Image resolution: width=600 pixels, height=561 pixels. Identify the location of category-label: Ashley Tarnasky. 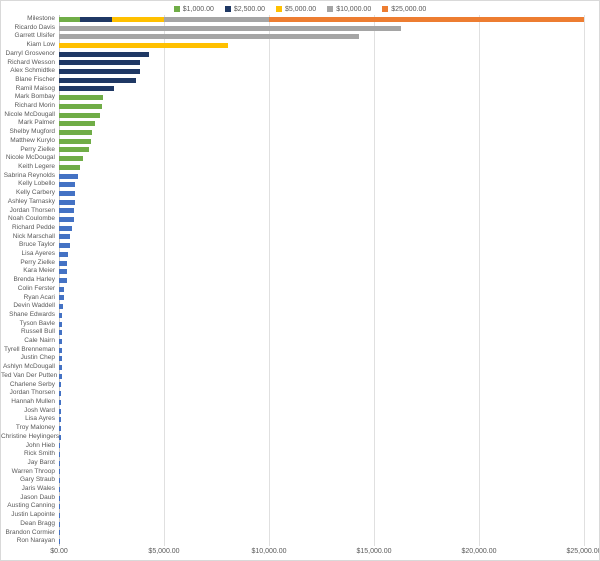
(31, 201).